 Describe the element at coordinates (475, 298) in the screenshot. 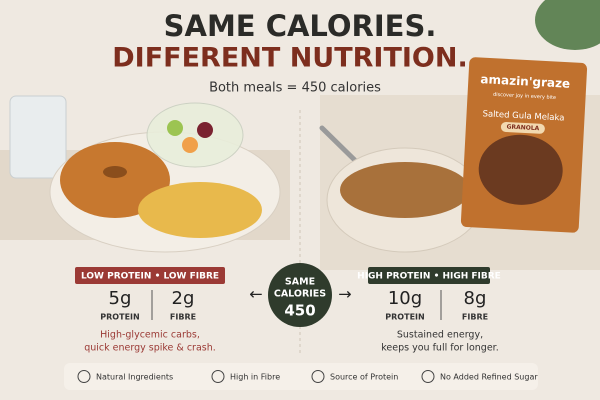

I see `stat-value: 8g` at that location.